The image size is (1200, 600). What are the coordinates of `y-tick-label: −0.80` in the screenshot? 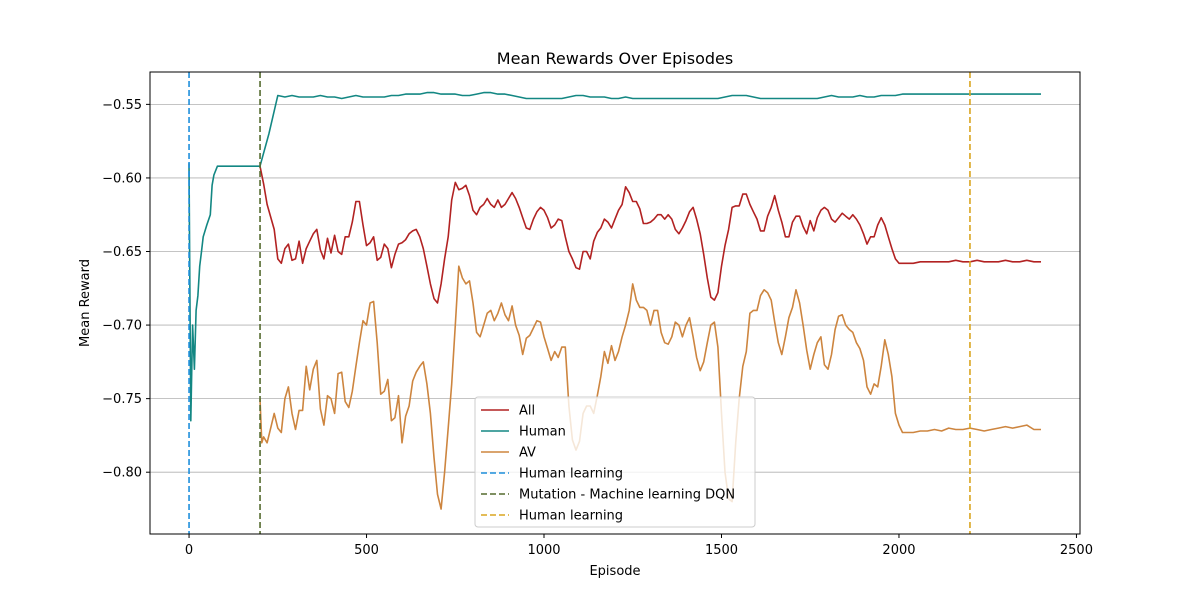 It's located at (122, 473).